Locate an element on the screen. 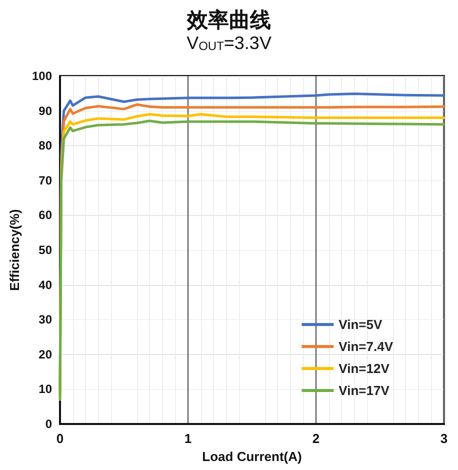 This screenshot has width=458, height=470. y-tick-label: 20 is located at coordinates (45, 354).